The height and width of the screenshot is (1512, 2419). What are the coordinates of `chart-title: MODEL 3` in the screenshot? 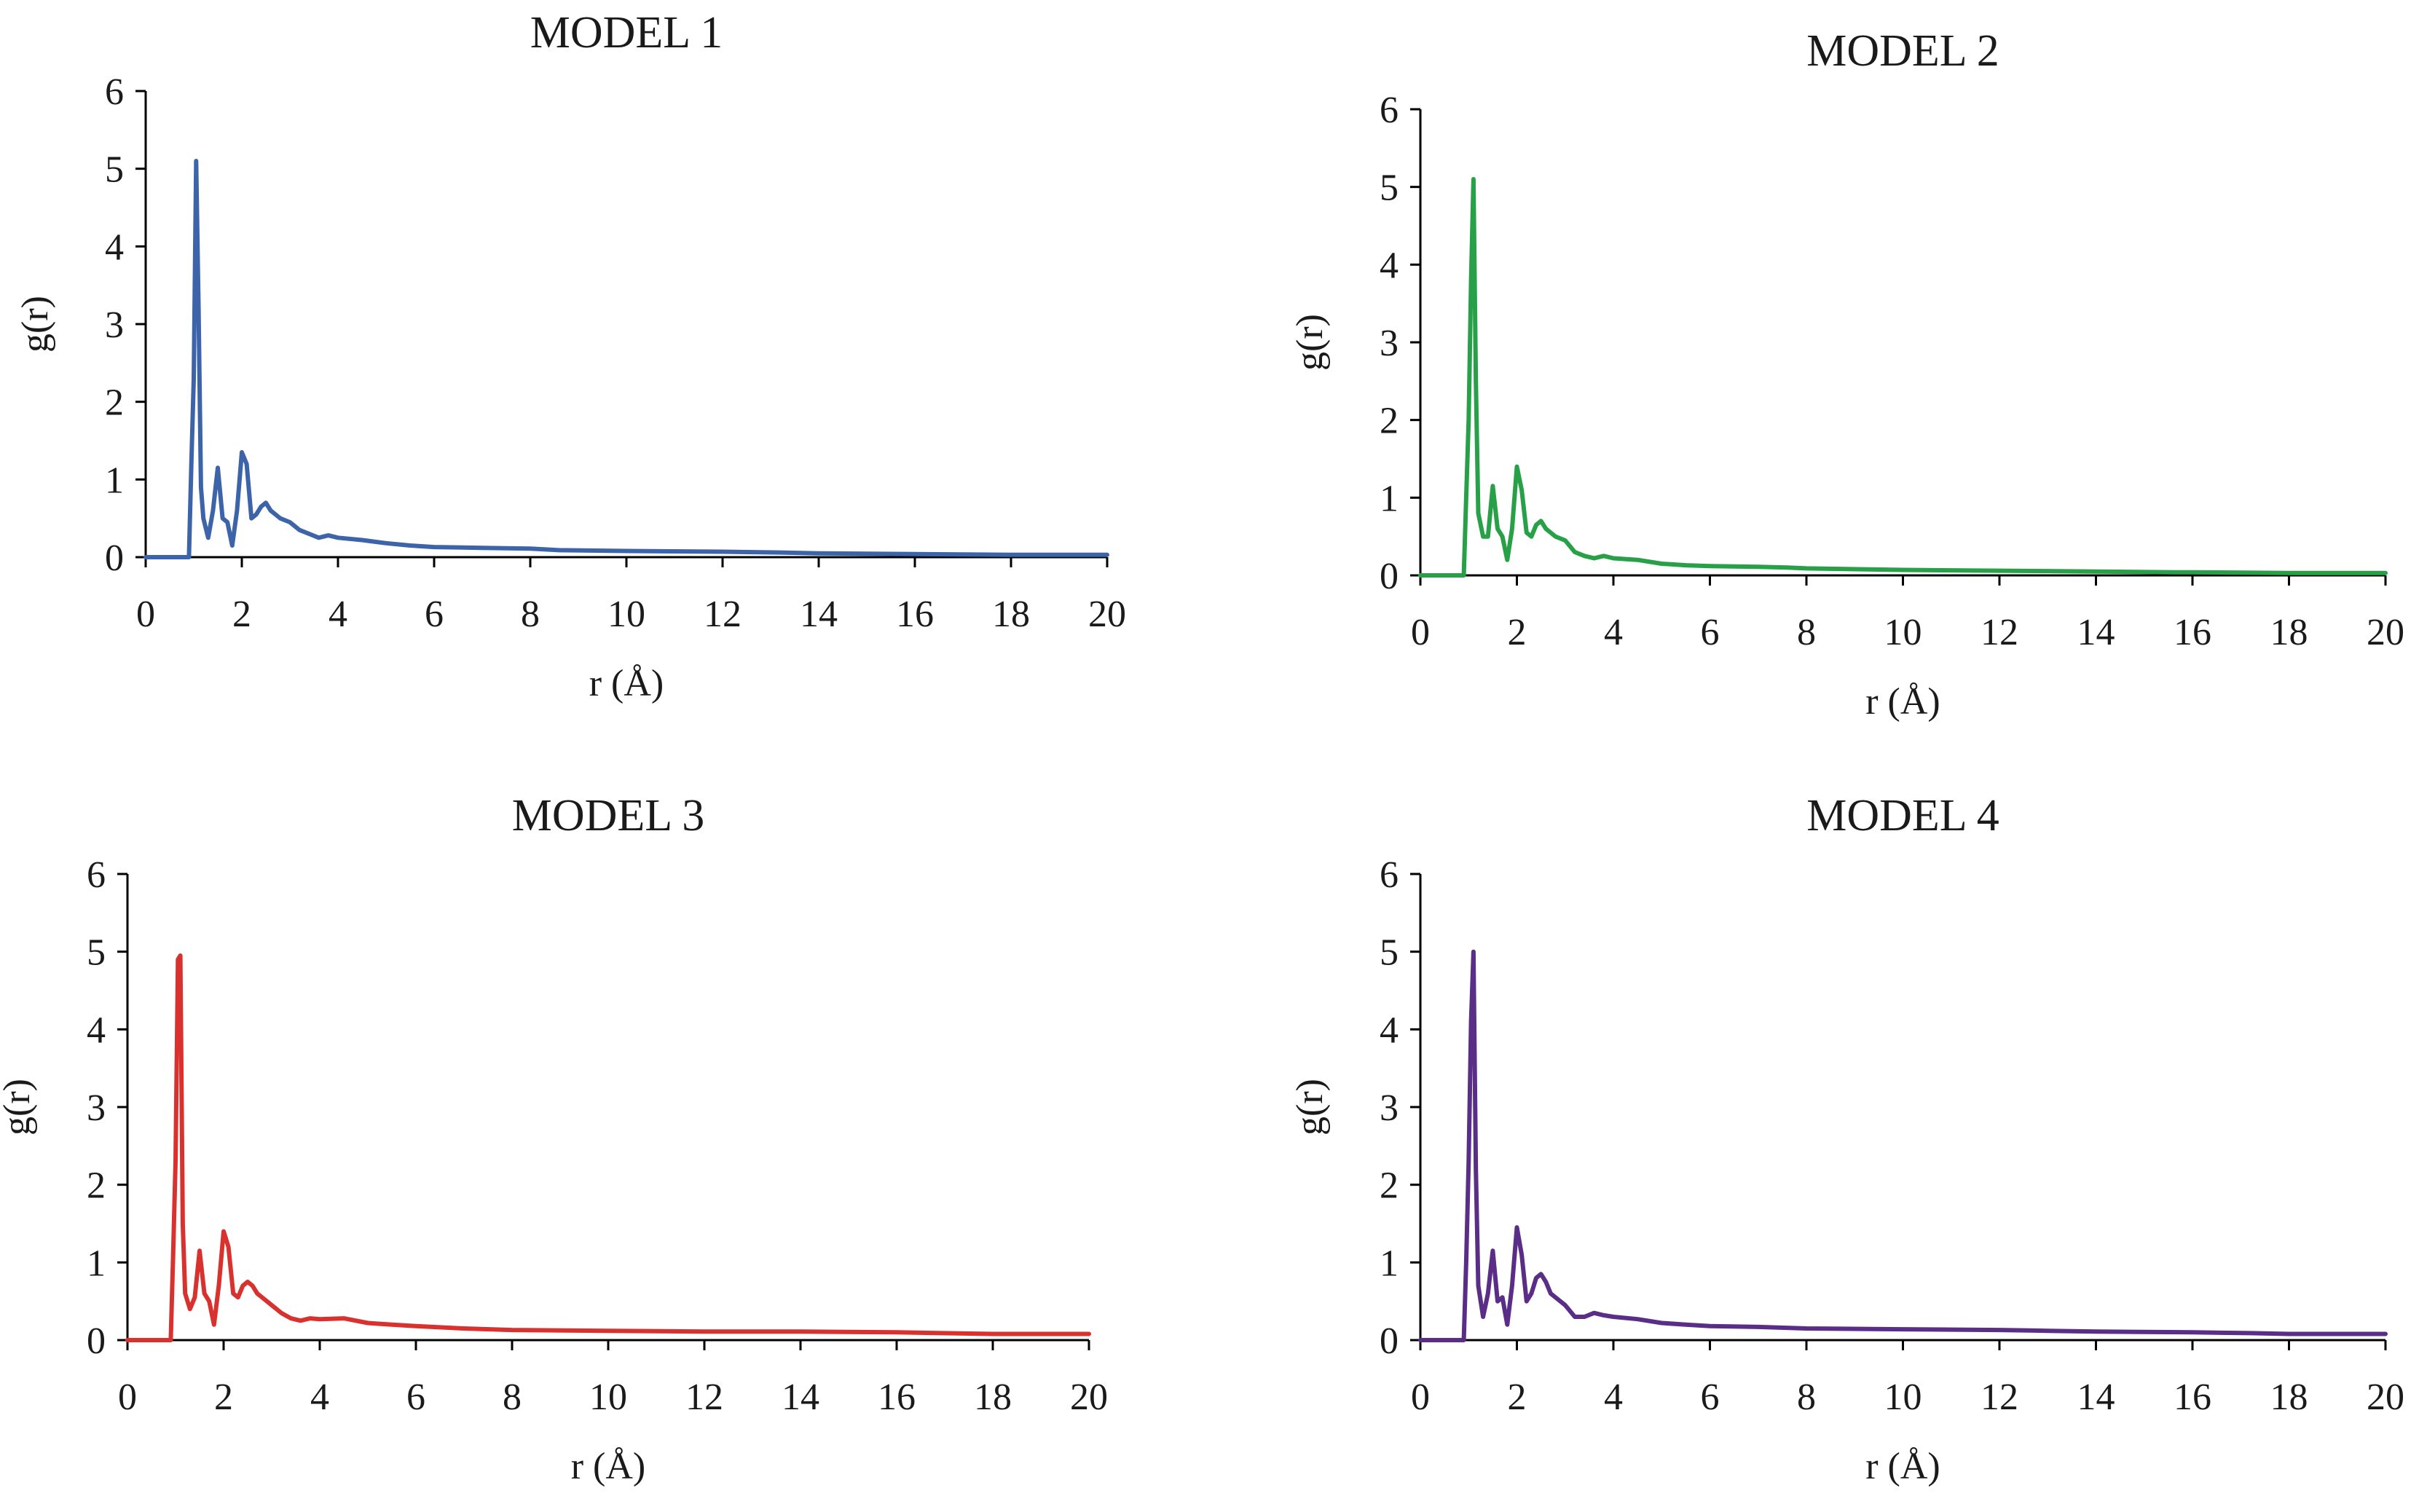 It's located at (608, 815).